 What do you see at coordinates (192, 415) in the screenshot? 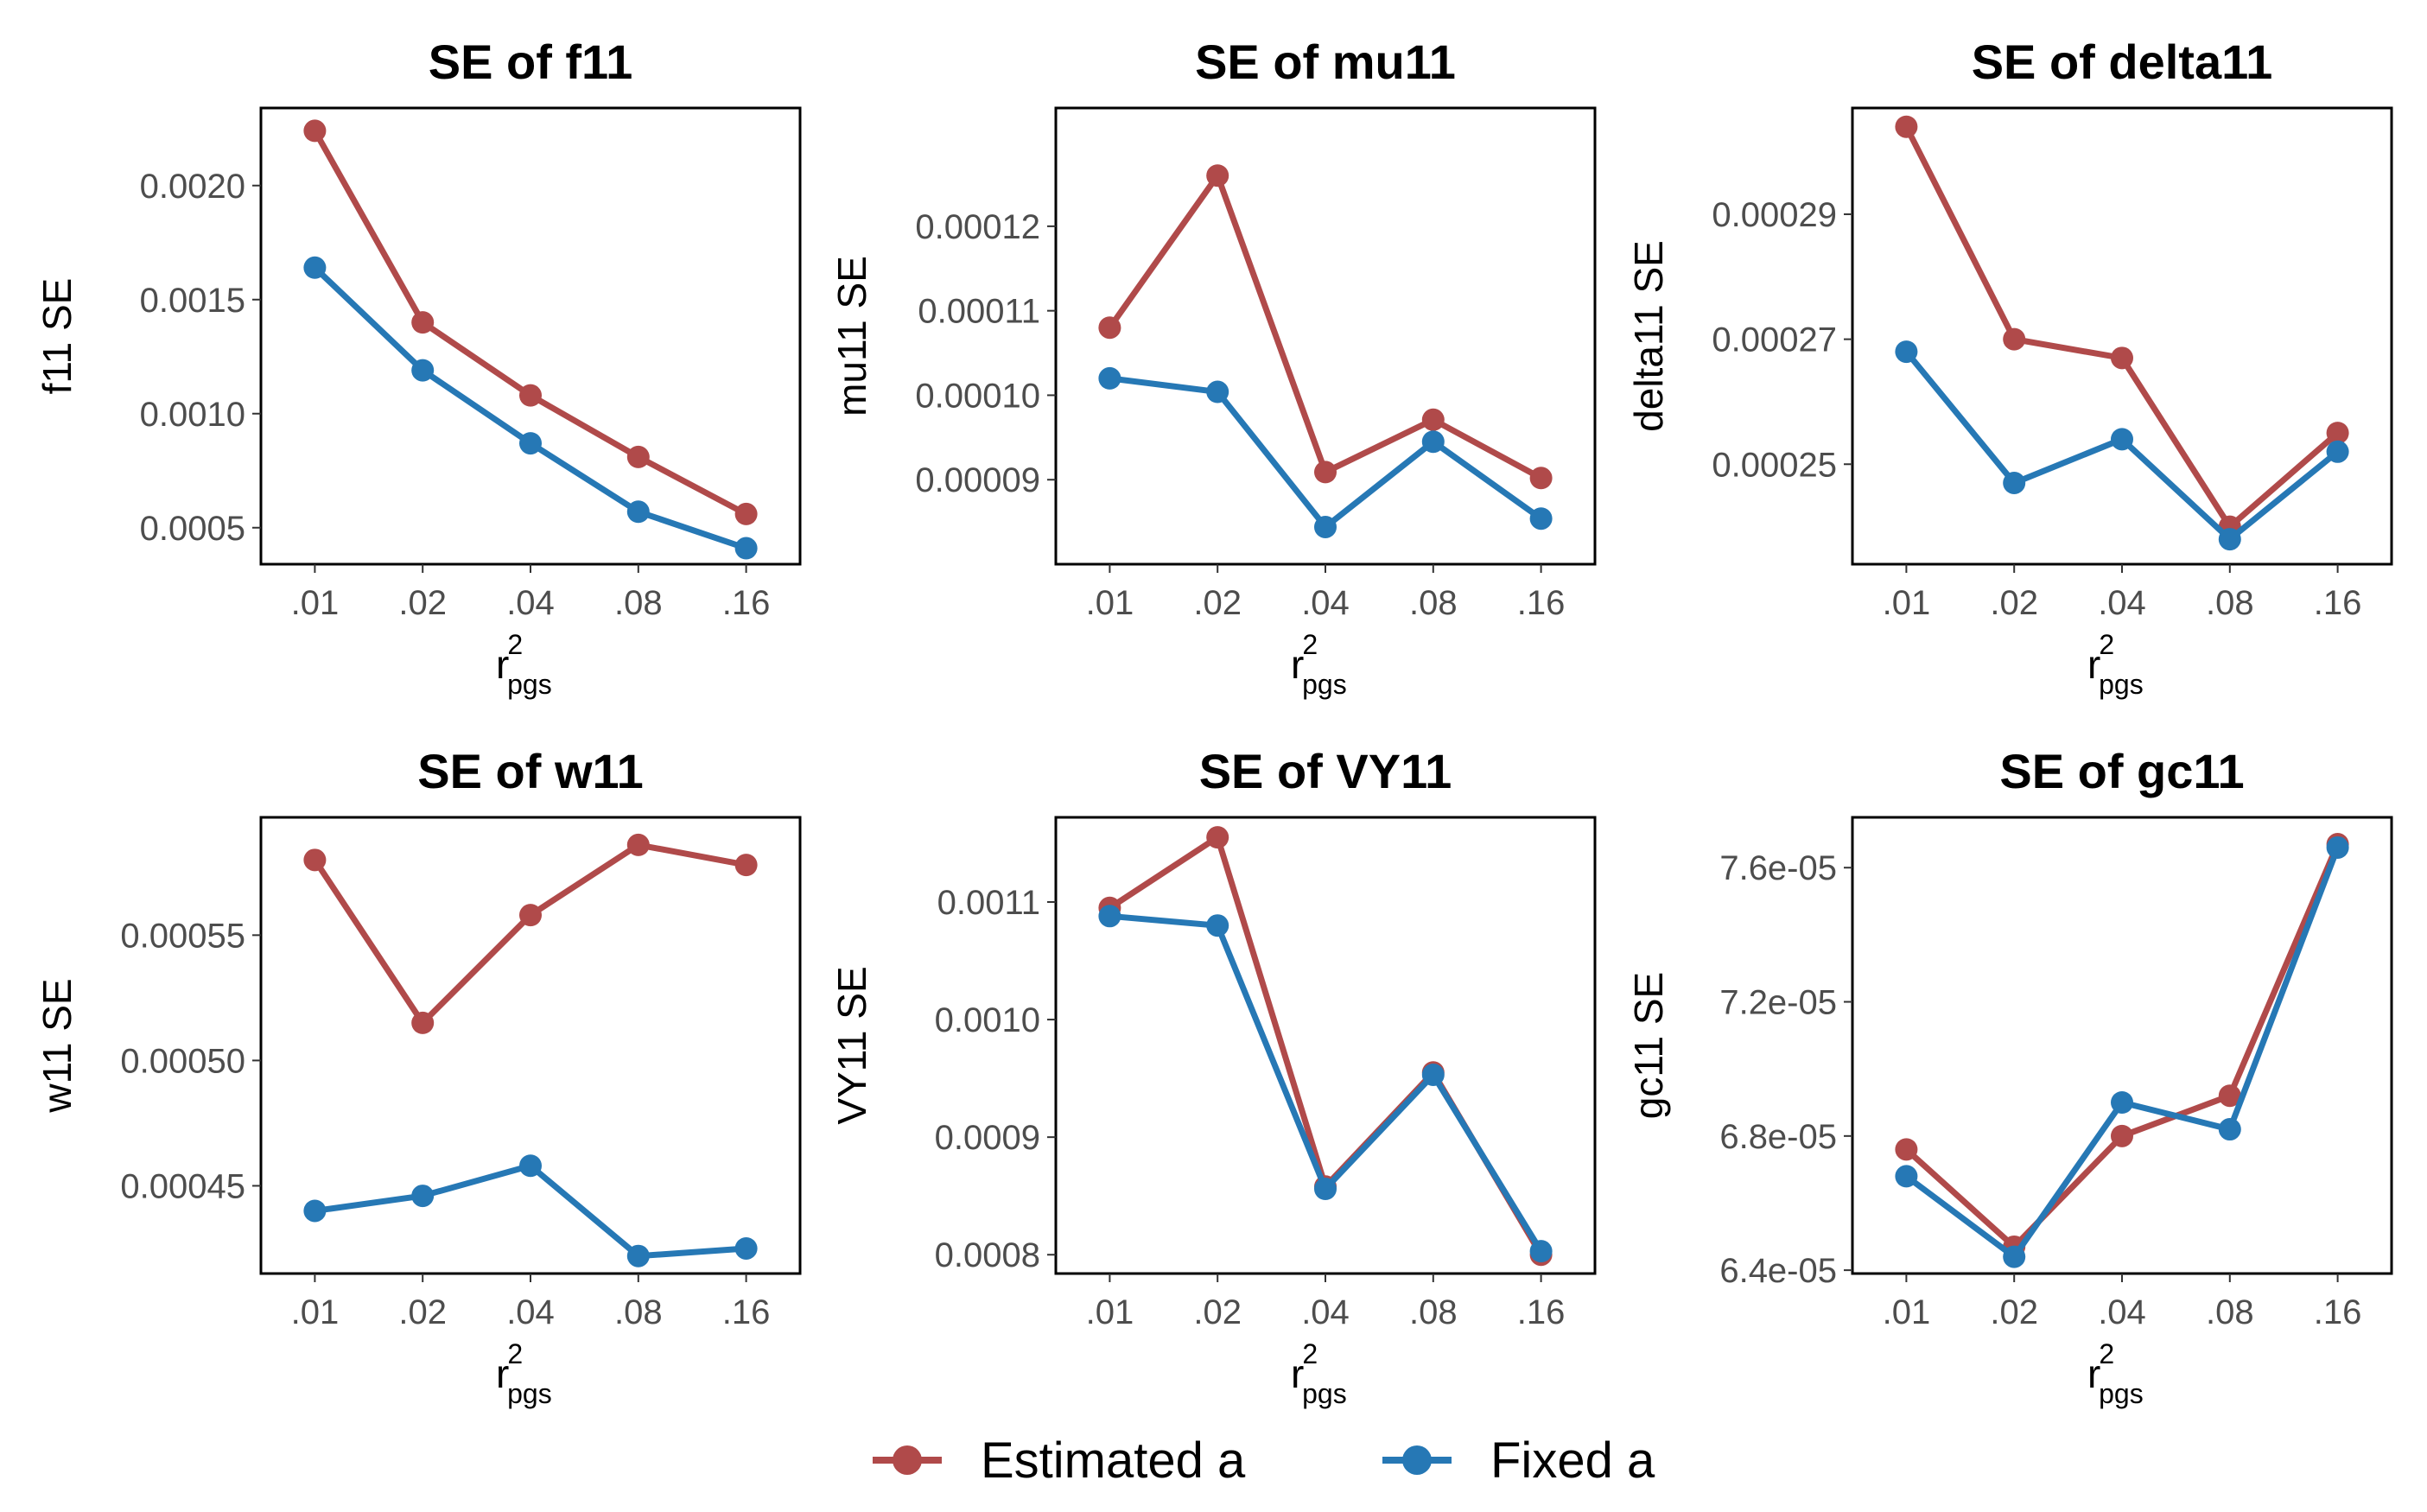
I see `y-tick-label: 0.0010` at bounding box center [192, 415].